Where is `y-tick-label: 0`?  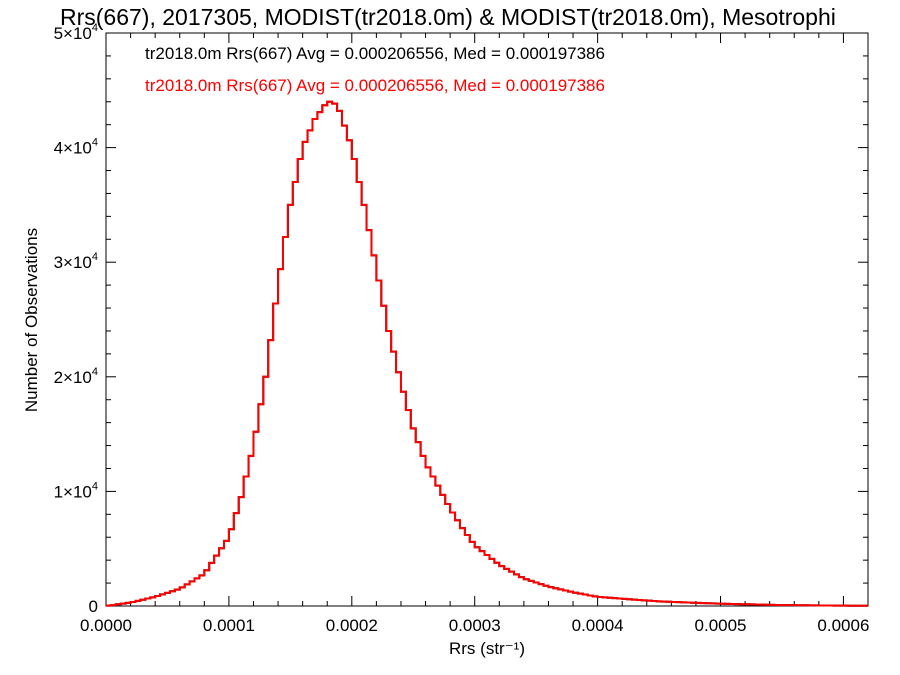 y-tick-label: 0 is located at coordinates (93, 606).